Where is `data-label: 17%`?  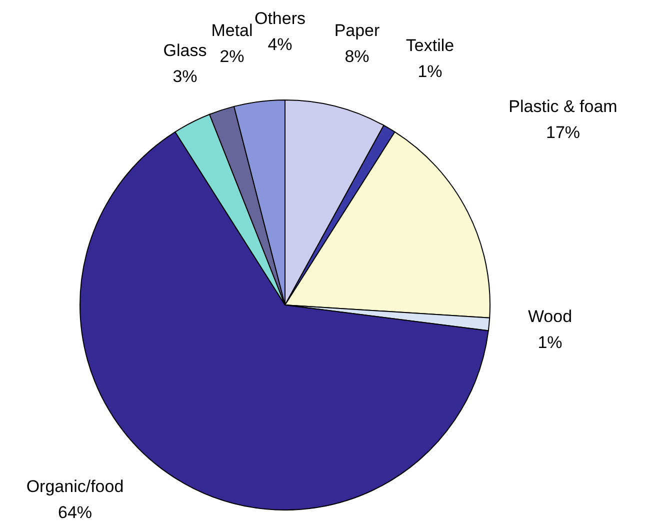
data-label: 17% is located at coordinates (563, 132).